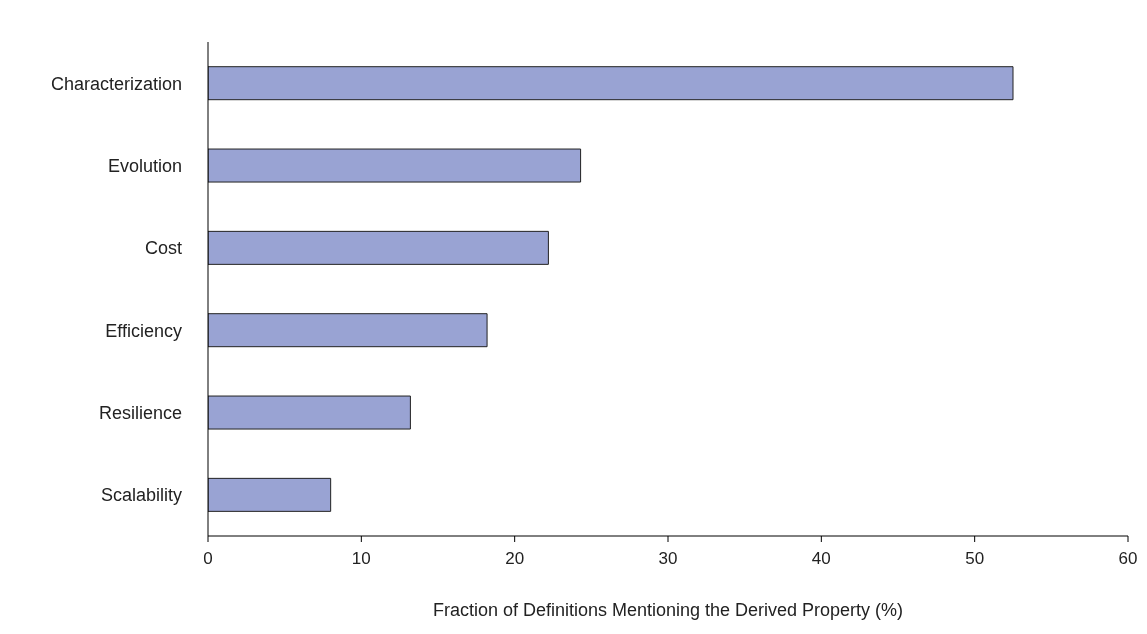  What do you see at coordinates (1128, 559) in the screenshot?
I see `x-tick-label: 60` at bounding box center [1128, 559].